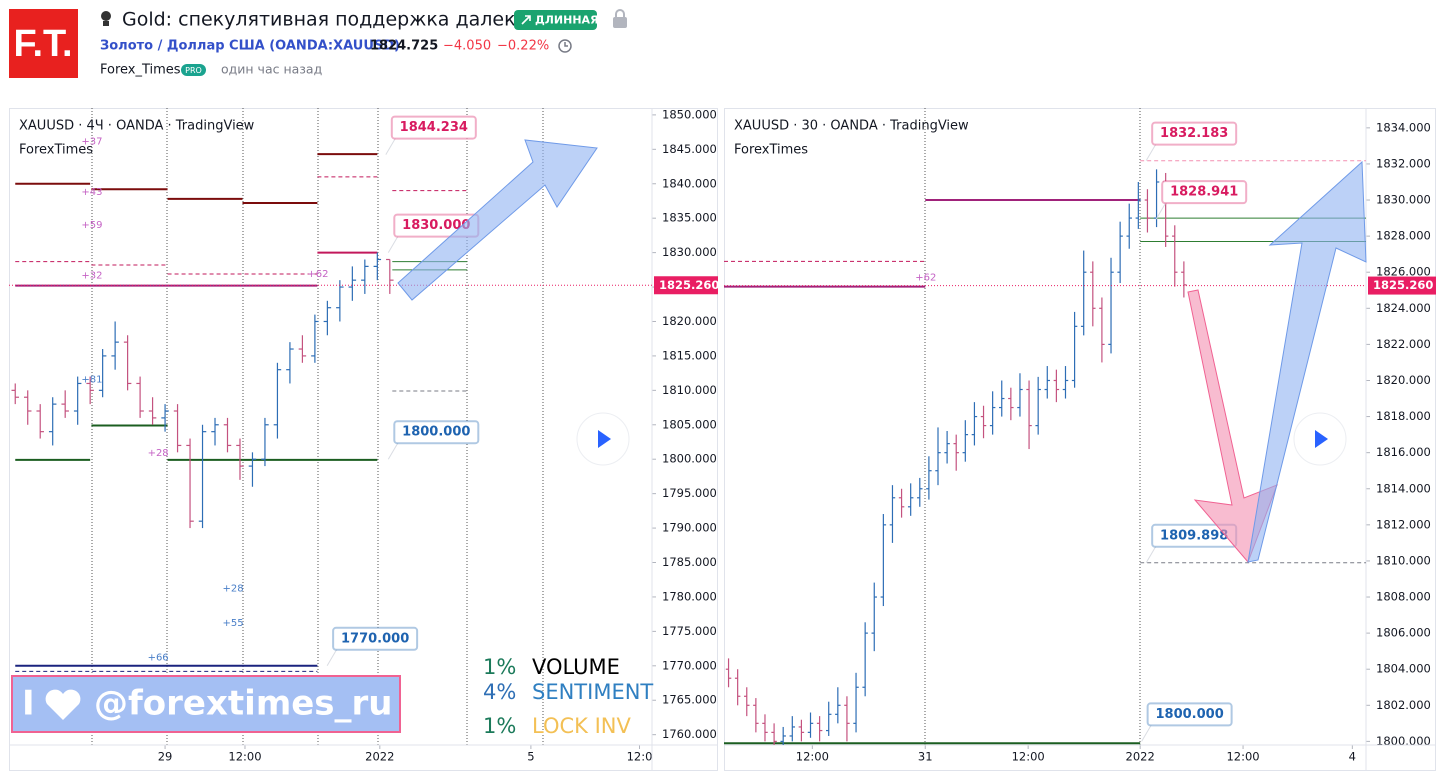  What do you see at coordinates (499, 692) in the screenshot?
I see `stat-pct: 4%` at bounding box center [499, 692].